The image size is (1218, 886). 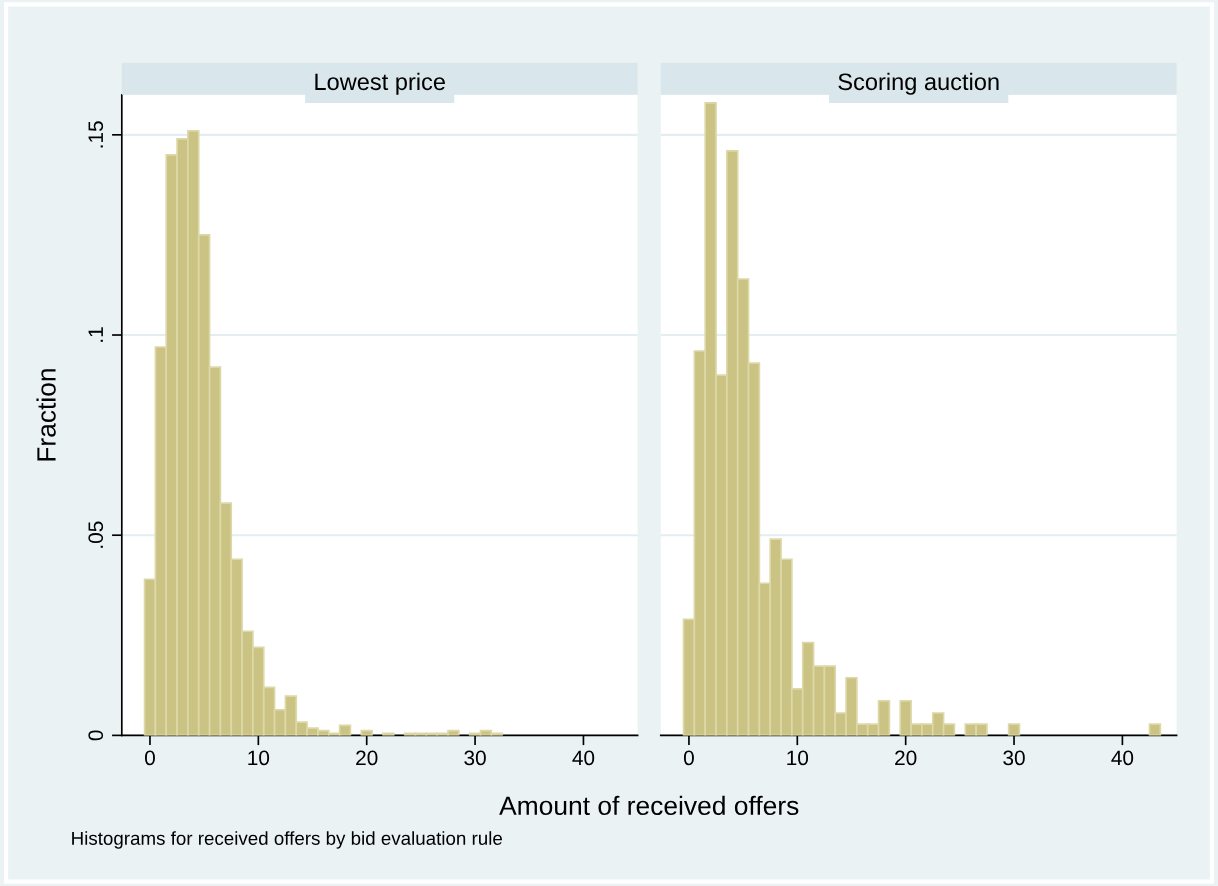 What do you see at coordinates (380, 83) in the screenshot?
I see `chart-title: Lowest price` at bounding box center [380, 83].